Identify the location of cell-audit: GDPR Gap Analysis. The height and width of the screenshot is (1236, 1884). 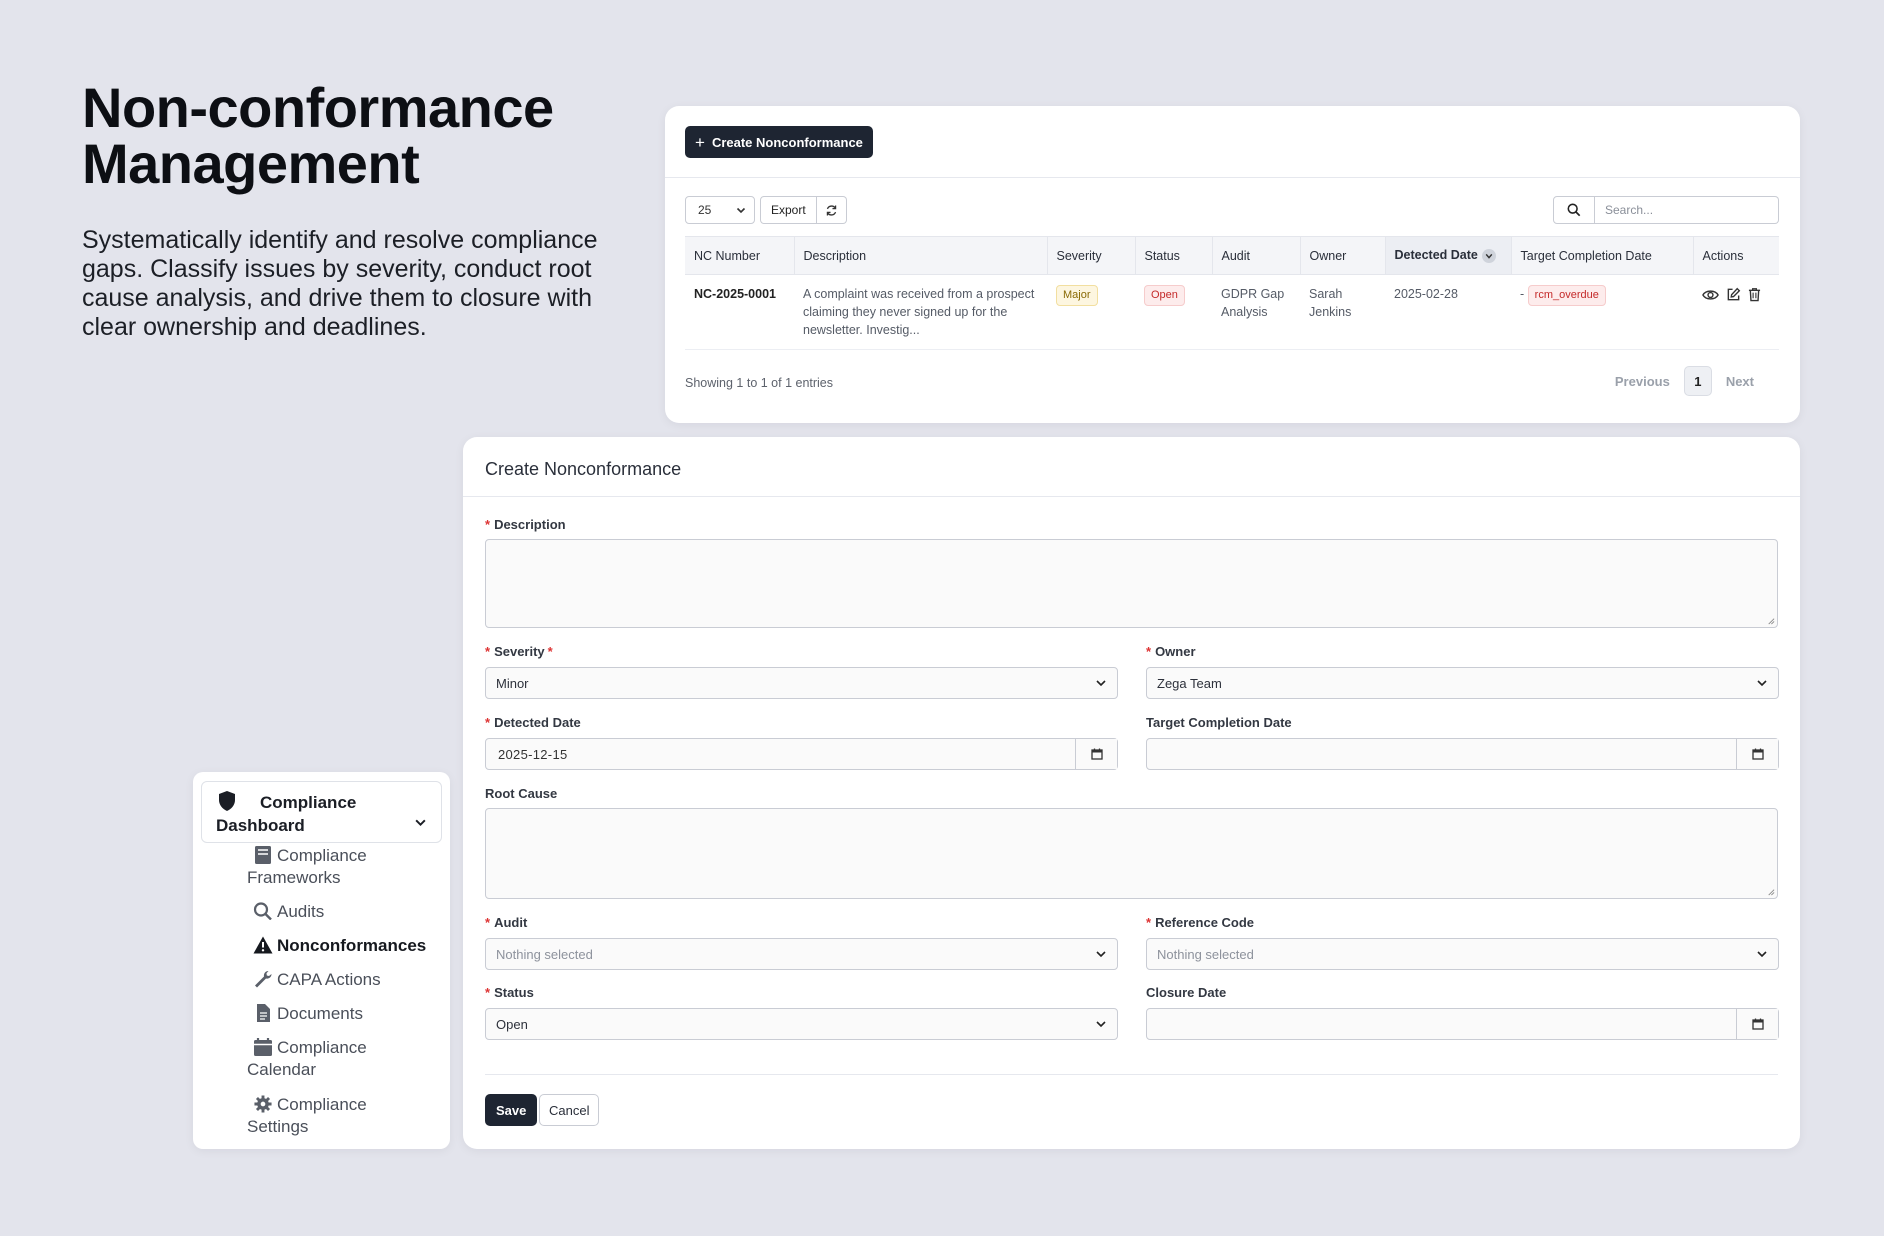
(1256, 312).